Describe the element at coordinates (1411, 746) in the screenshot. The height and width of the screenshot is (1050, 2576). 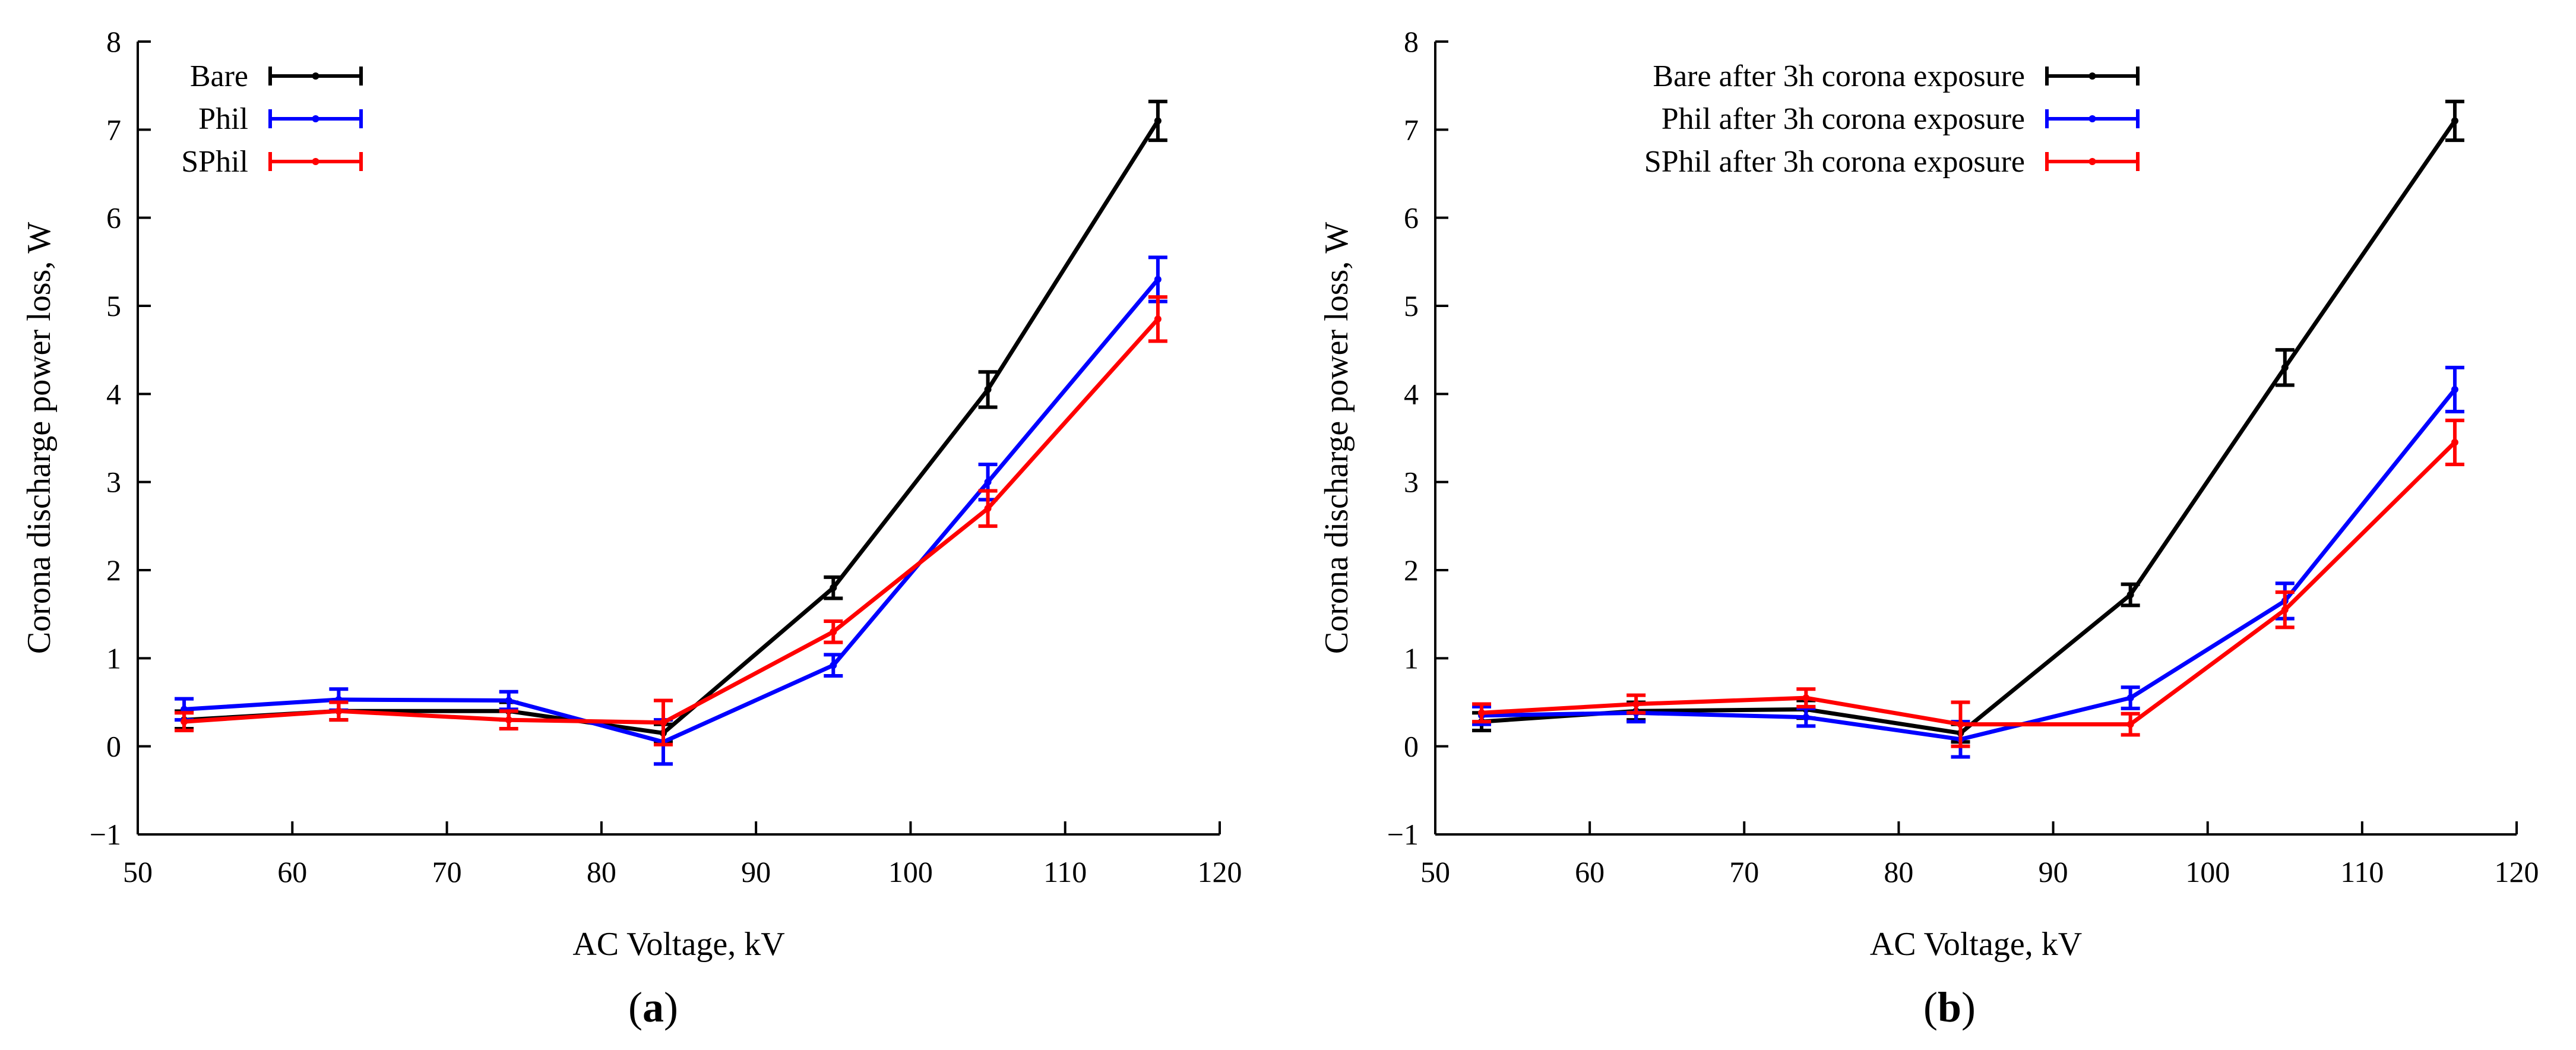
I see `panel-b-y-tick-label: 0` at that location.